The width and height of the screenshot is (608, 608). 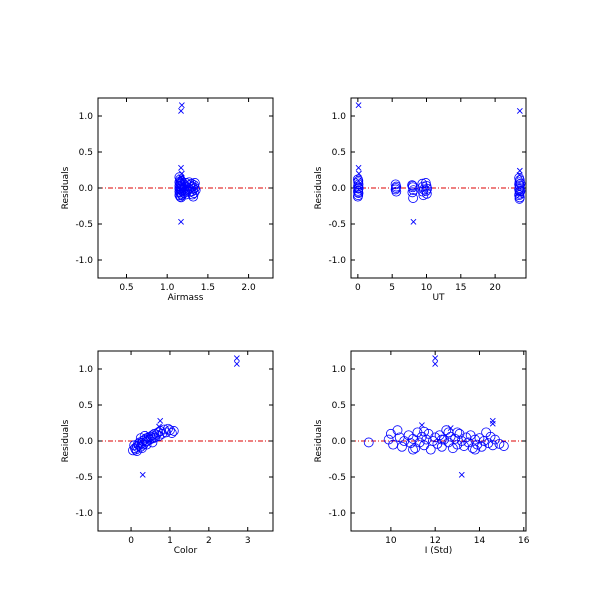 I want to click on x-tick-label: 2.0, so click(x=248, y=288).